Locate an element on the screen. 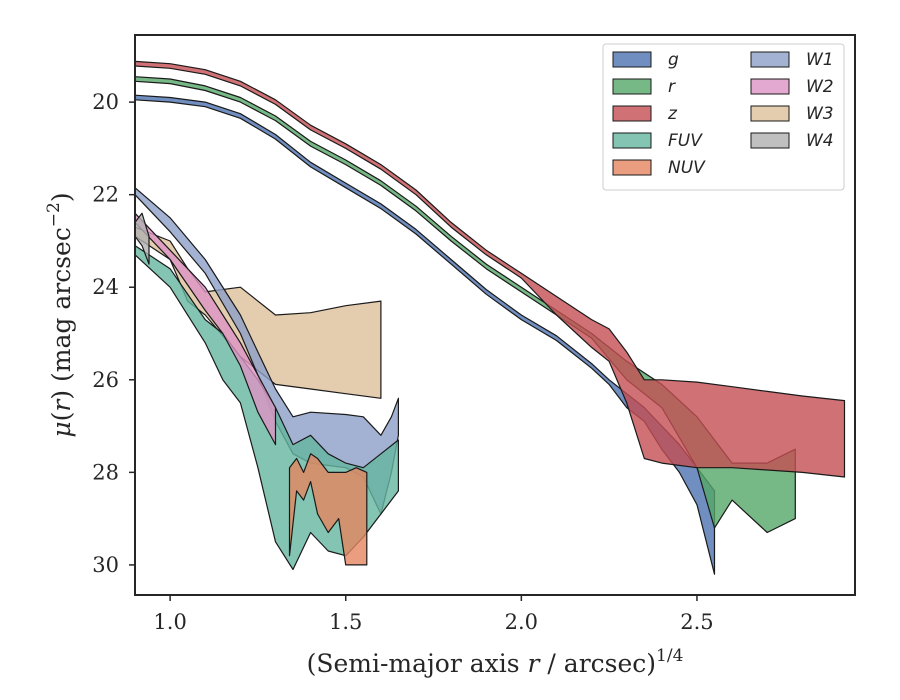  legend-items: grz FUV NUV W1 W2 W3 W4 is located at coordinates (723, 114).